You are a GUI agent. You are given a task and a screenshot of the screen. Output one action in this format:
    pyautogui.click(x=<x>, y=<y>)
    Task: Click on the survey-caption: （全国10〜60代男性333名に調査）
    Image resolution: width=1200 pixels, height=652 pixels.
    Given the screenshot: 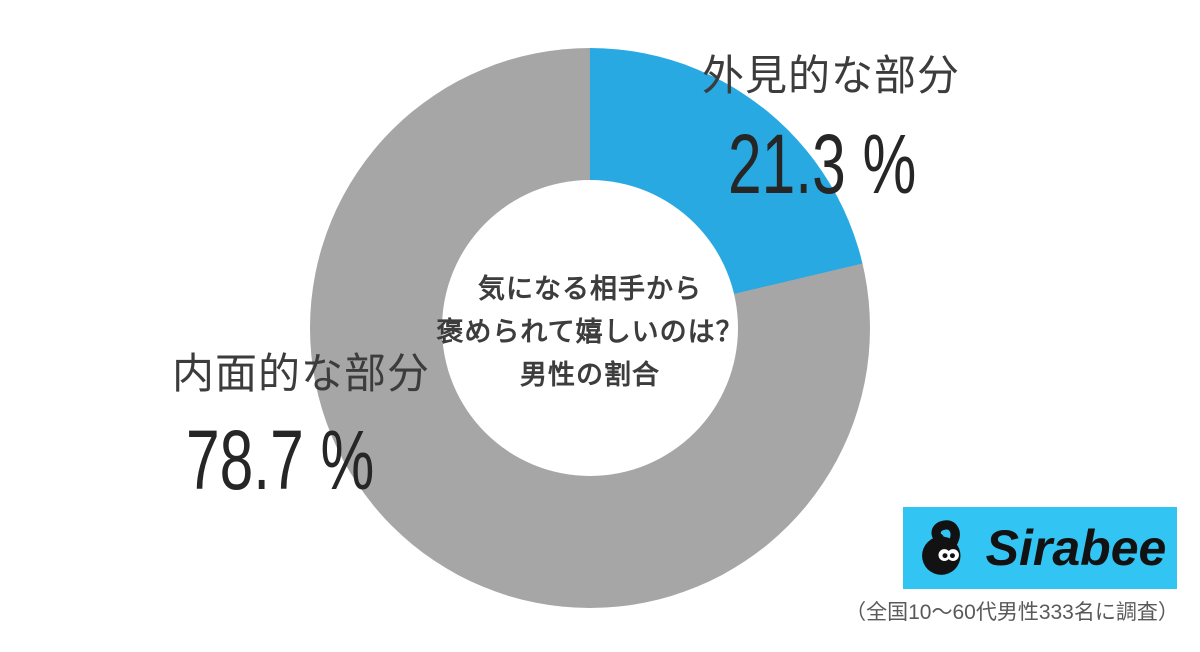 What is the action you would take?
    pyautogui.click(x=1012, y=612)
    